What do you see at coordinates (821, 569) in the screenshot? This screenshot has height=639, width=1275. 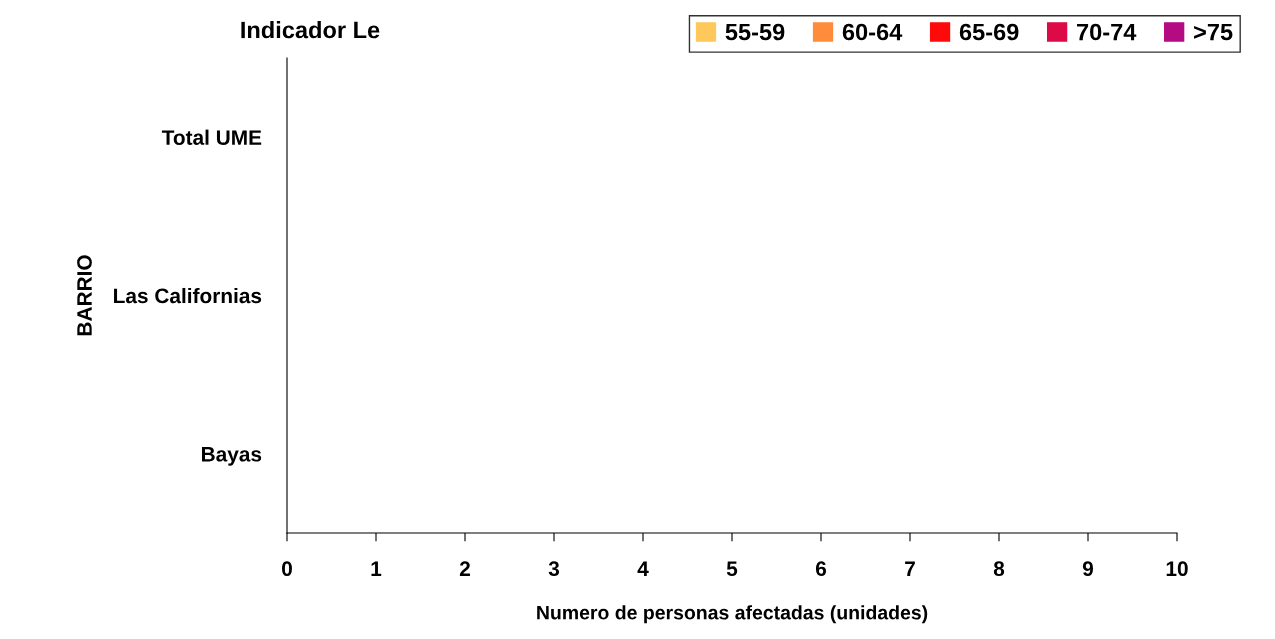 I see `x-tick-label: 6` at bounding box center [821, 569].